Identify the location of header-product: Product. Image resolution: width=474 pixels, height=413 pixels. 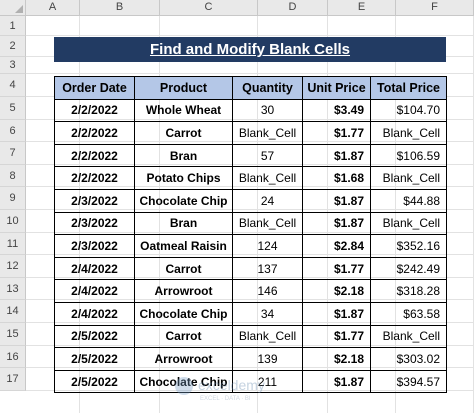
(183, 88).